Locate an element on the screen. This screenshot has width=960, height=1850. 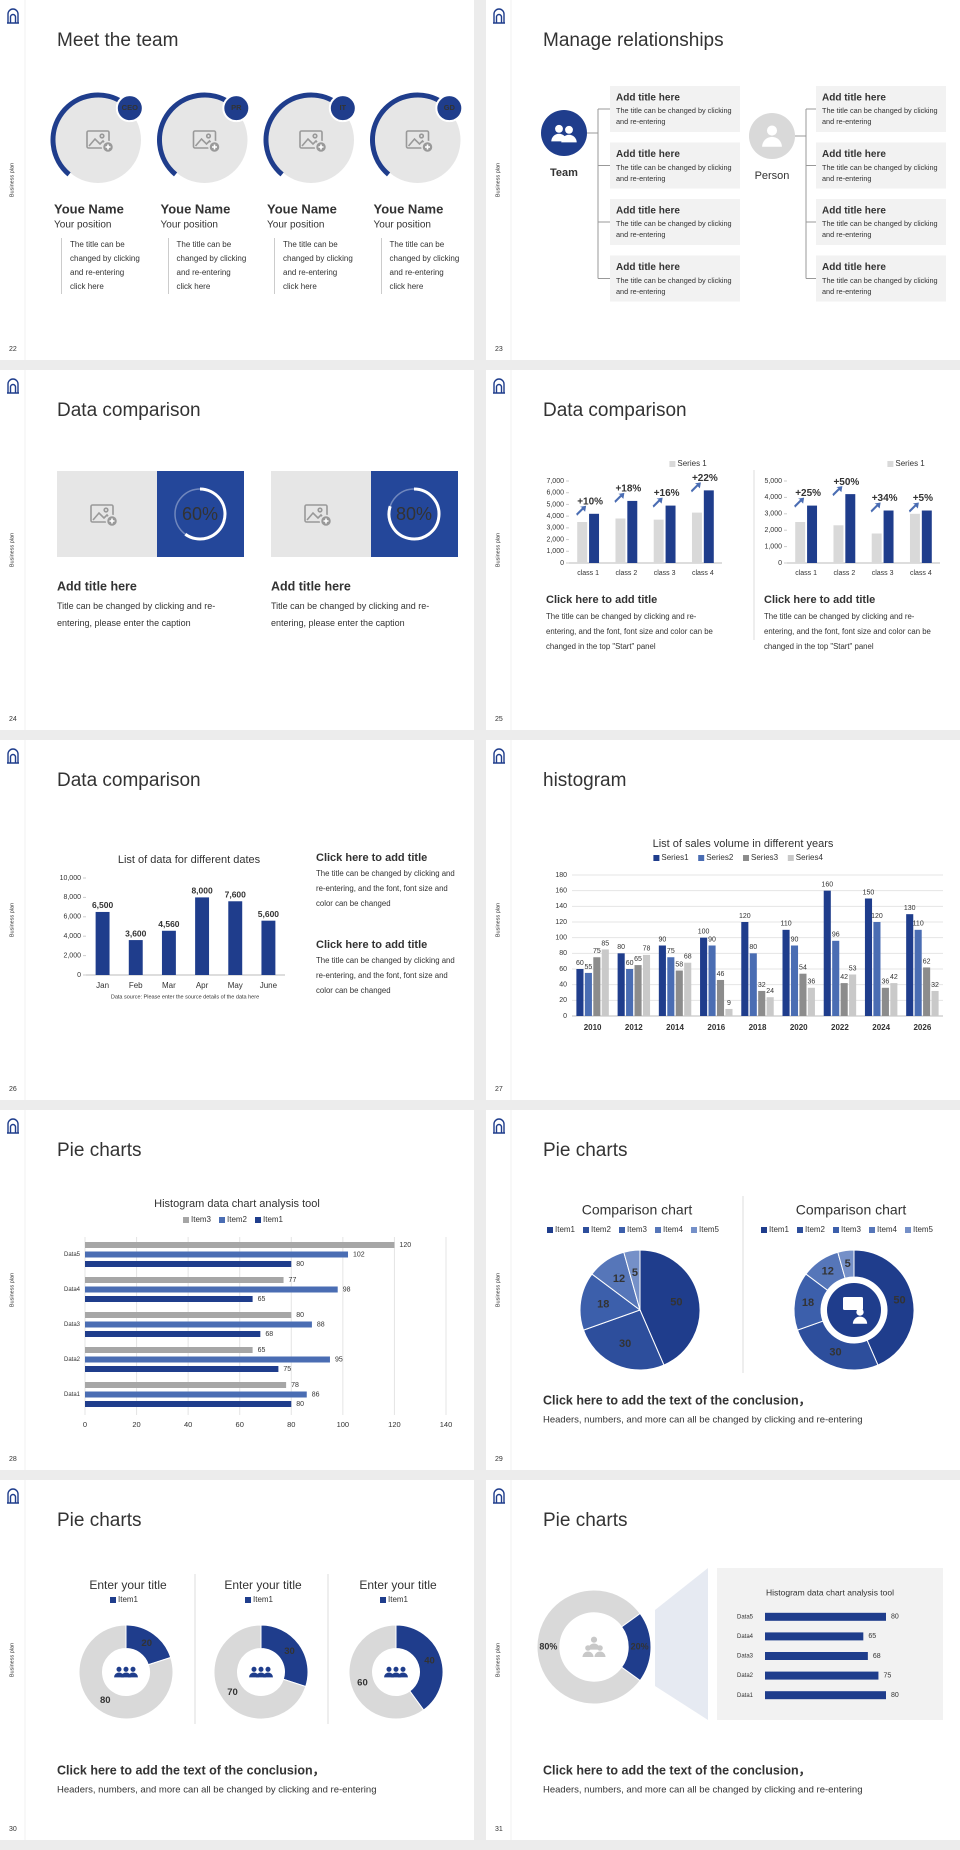
item-title: Add title here is located at coordinates (854, 267).